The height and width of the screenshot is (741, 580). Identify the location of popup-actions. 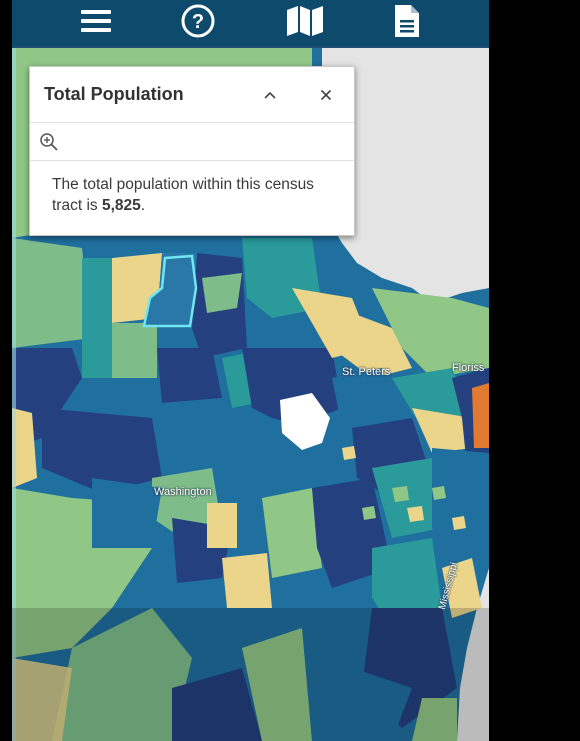
(192, 142).